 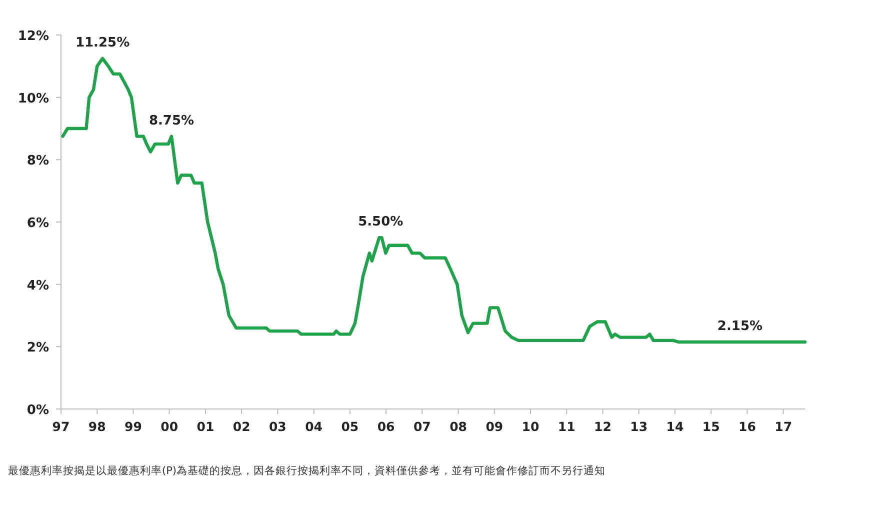 What do you see at coordinates (639, 426) in the screenshot?
I see `x-tick-label: 13` at bounding box center [639, 426].